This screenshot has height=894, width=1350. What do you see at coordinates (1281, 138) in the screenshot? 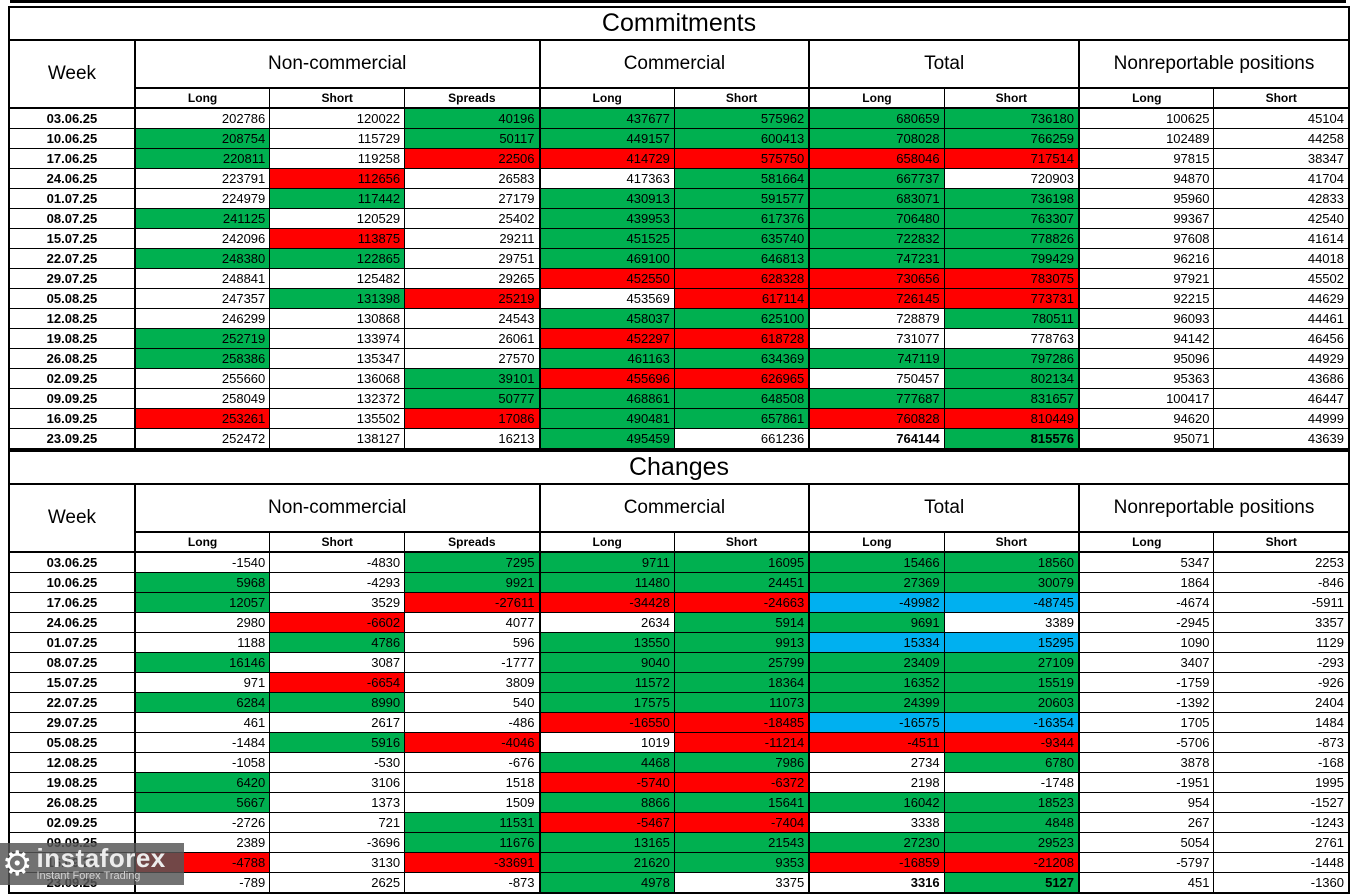
I see `value-cell: 44258` at bounding box center [1281, 138].